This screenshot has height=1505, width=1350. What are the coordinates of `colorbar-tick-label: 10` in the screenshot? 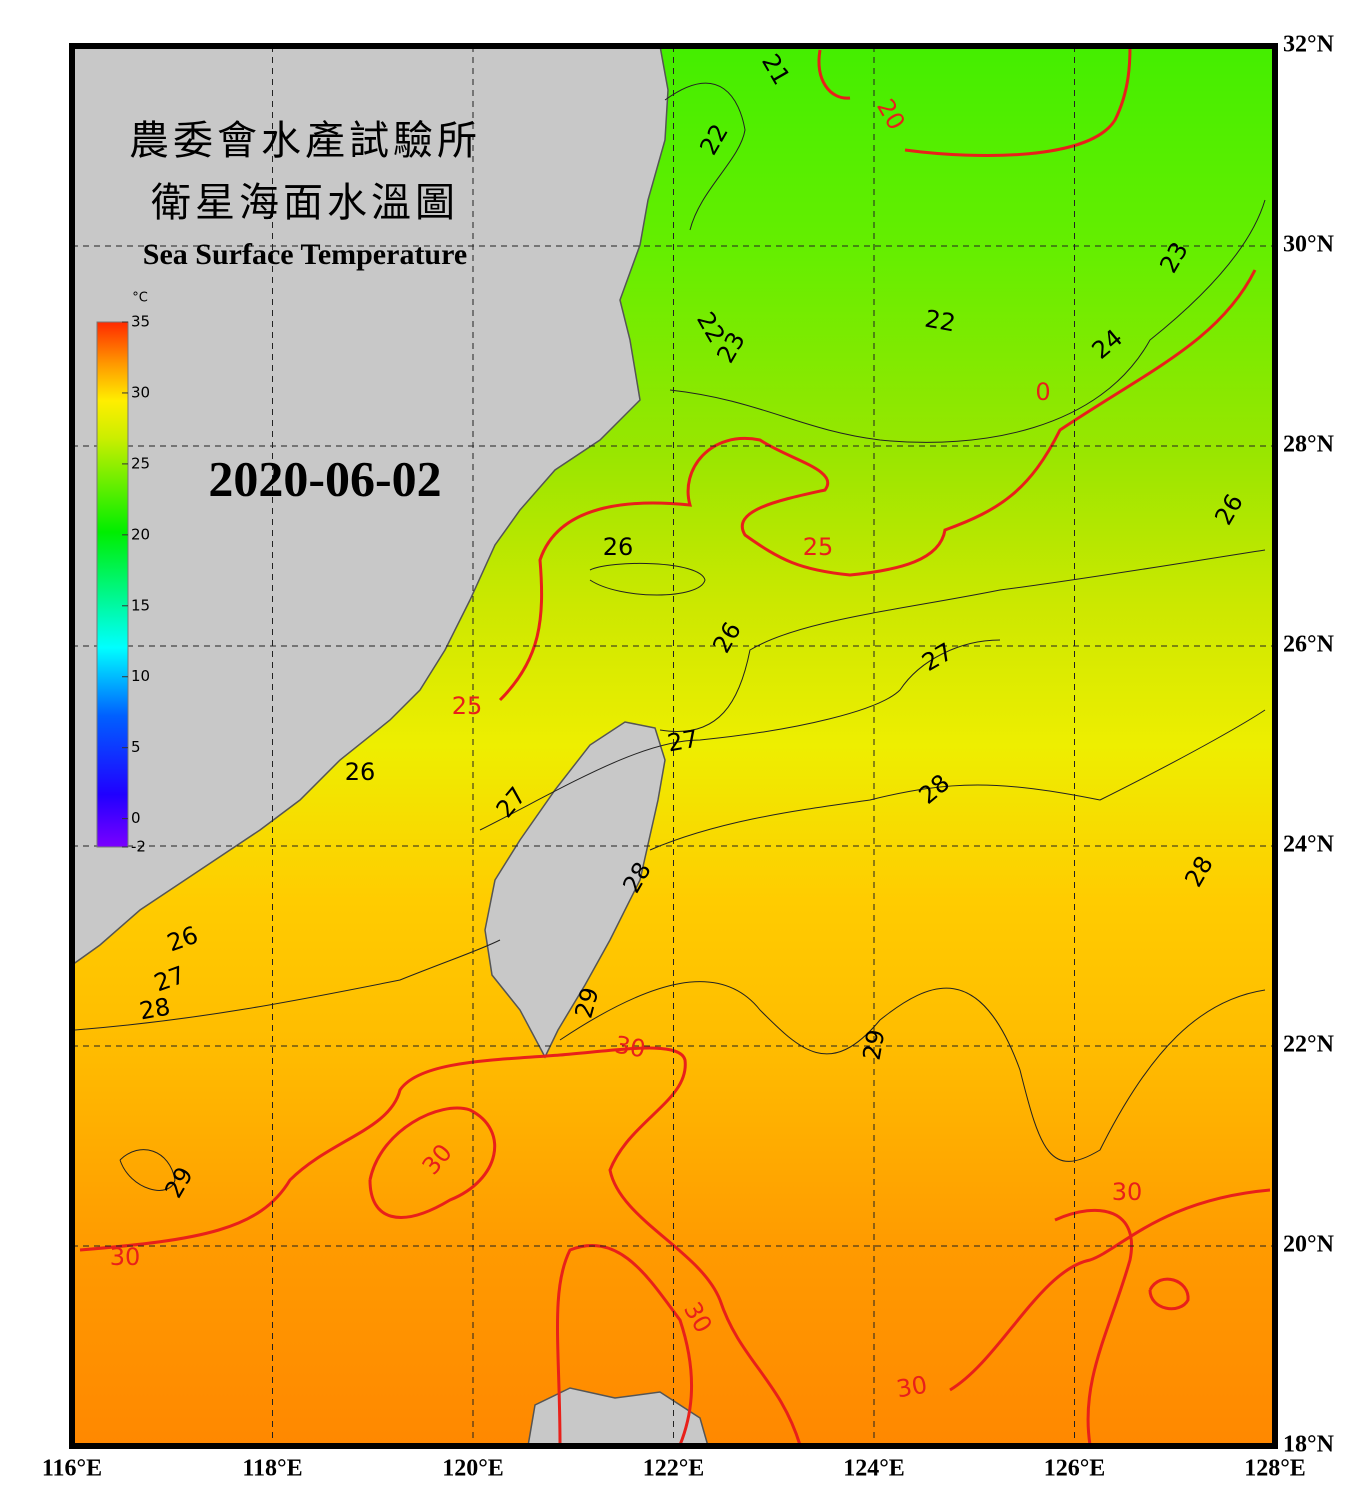 It's located at (140, 676).